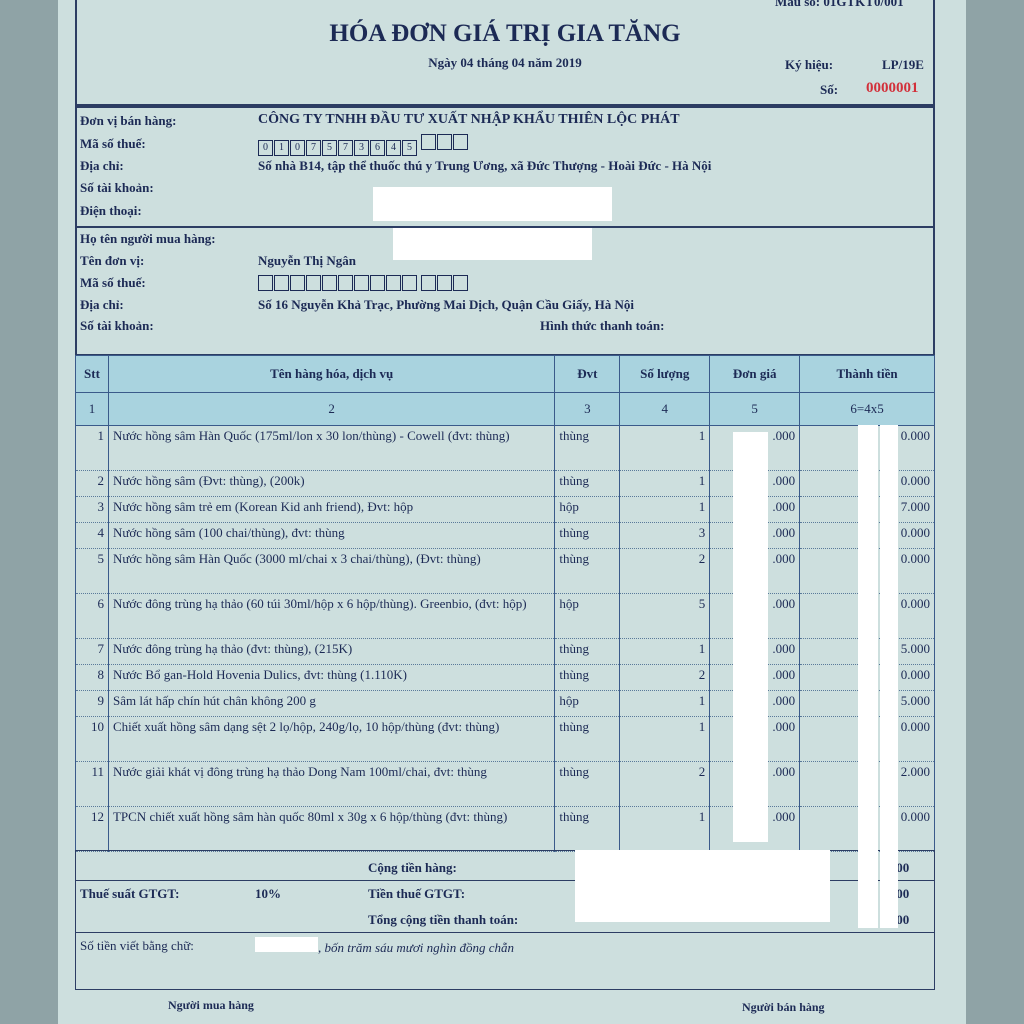  I want to click on item-stt: 7, so click(92, 651).